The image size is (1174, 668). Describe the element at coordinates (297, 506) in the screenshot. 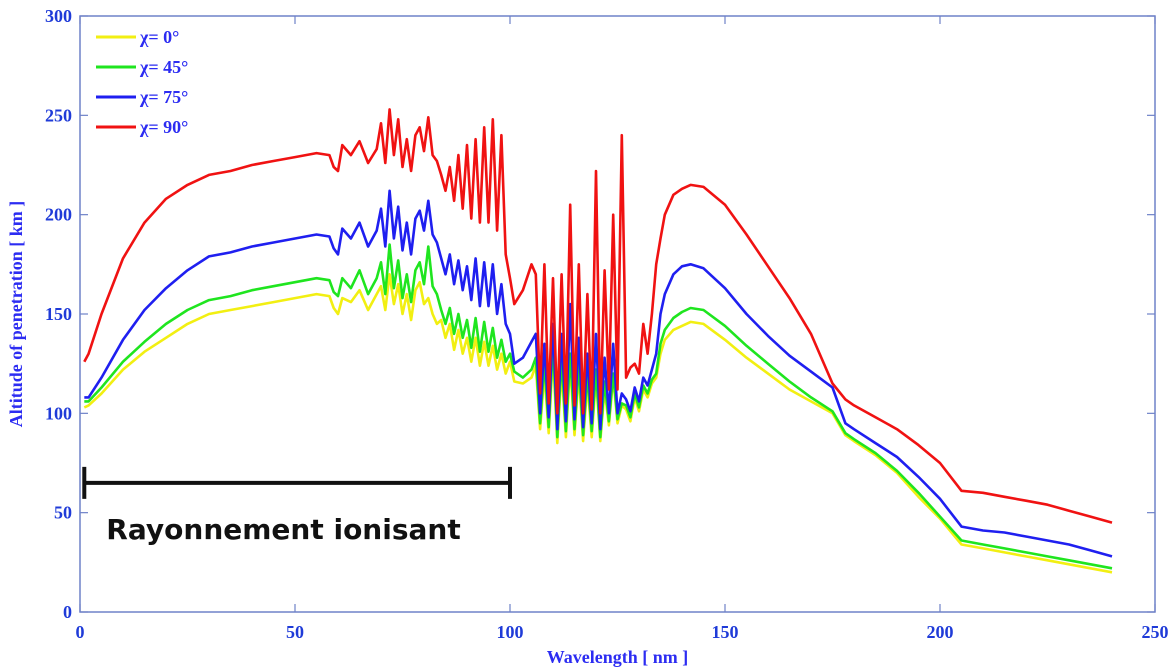

I see `ionizing-radiation-annotation: Rayonnement ionisant` at that location.